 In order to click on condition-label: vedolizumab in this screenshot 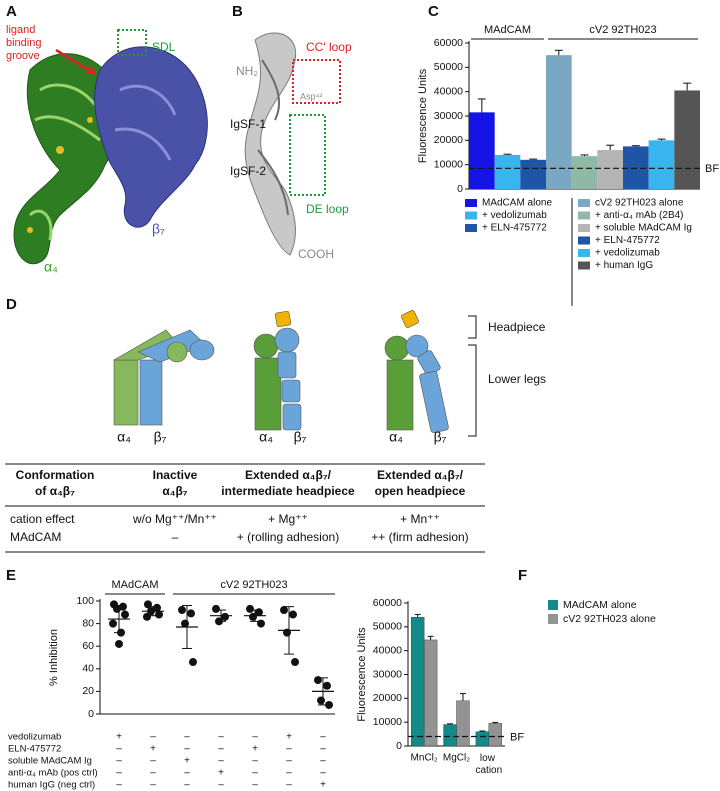, I will do `click(34, 737)`.